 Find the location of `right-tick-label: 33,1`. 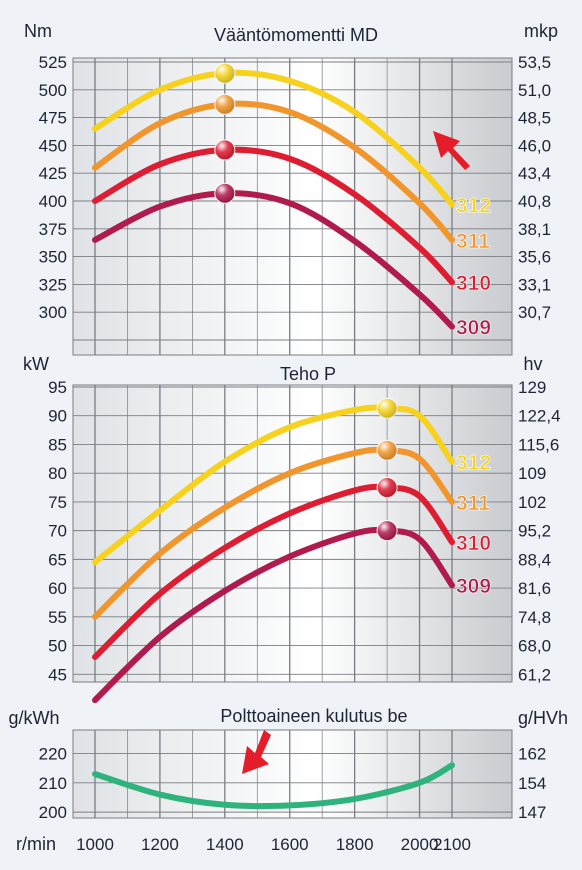

right-tick-label: 33,1 is located at coordinates (534, 284).